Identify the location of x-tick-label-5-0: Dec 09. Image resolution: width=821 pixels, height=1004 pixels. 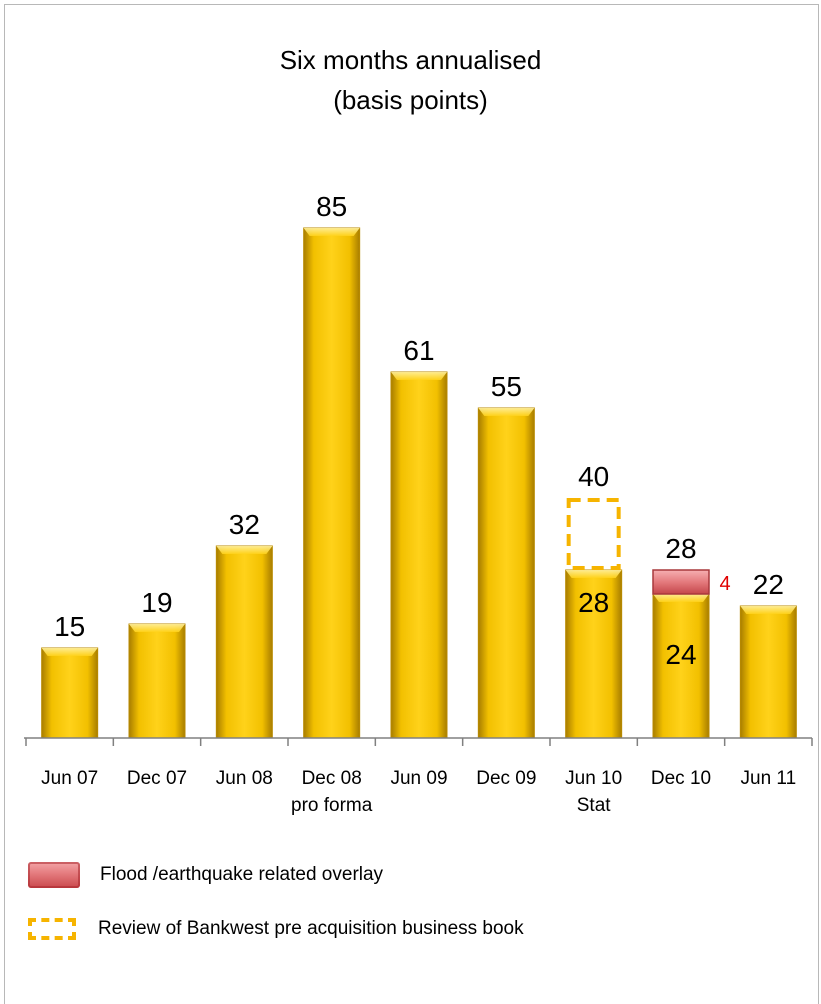
(506, 778).